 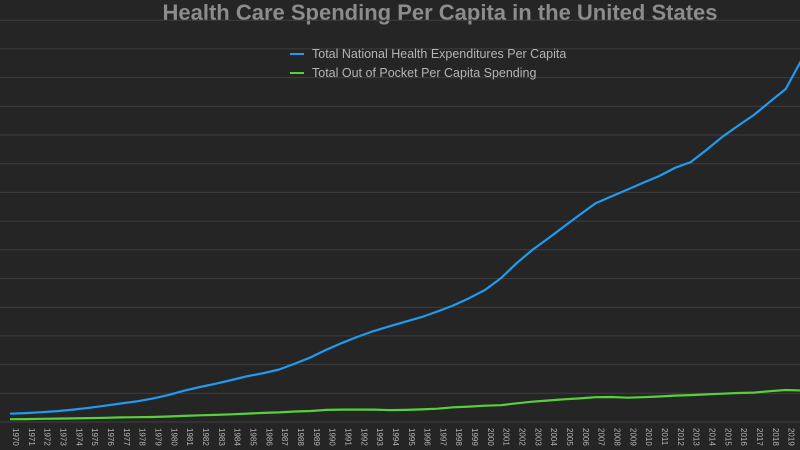 What do you see at coordinates (205, 437) in the screenshot?
I see `x-tick-label: 1982` at bounding box center [205, 437].